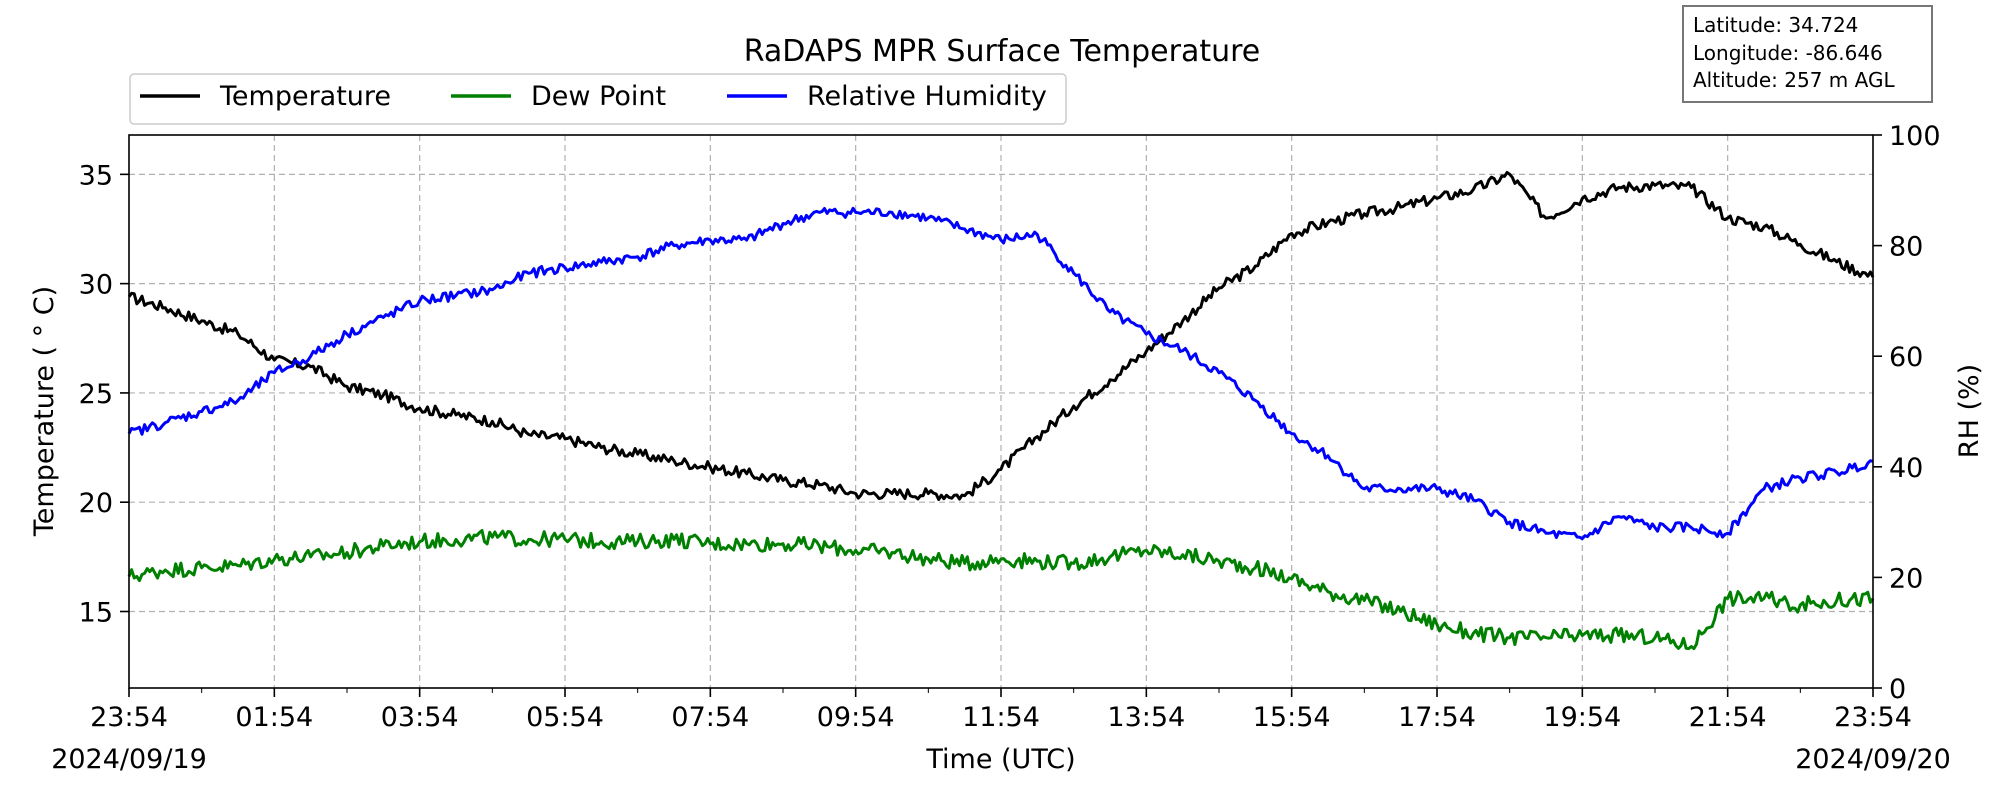 The height and width of the screenshot is (800, 2000). What do you see at coordinates (96, 175) in the screenshot?
I see `y-left-tick-label: 35` at bounding box center [96, 175].